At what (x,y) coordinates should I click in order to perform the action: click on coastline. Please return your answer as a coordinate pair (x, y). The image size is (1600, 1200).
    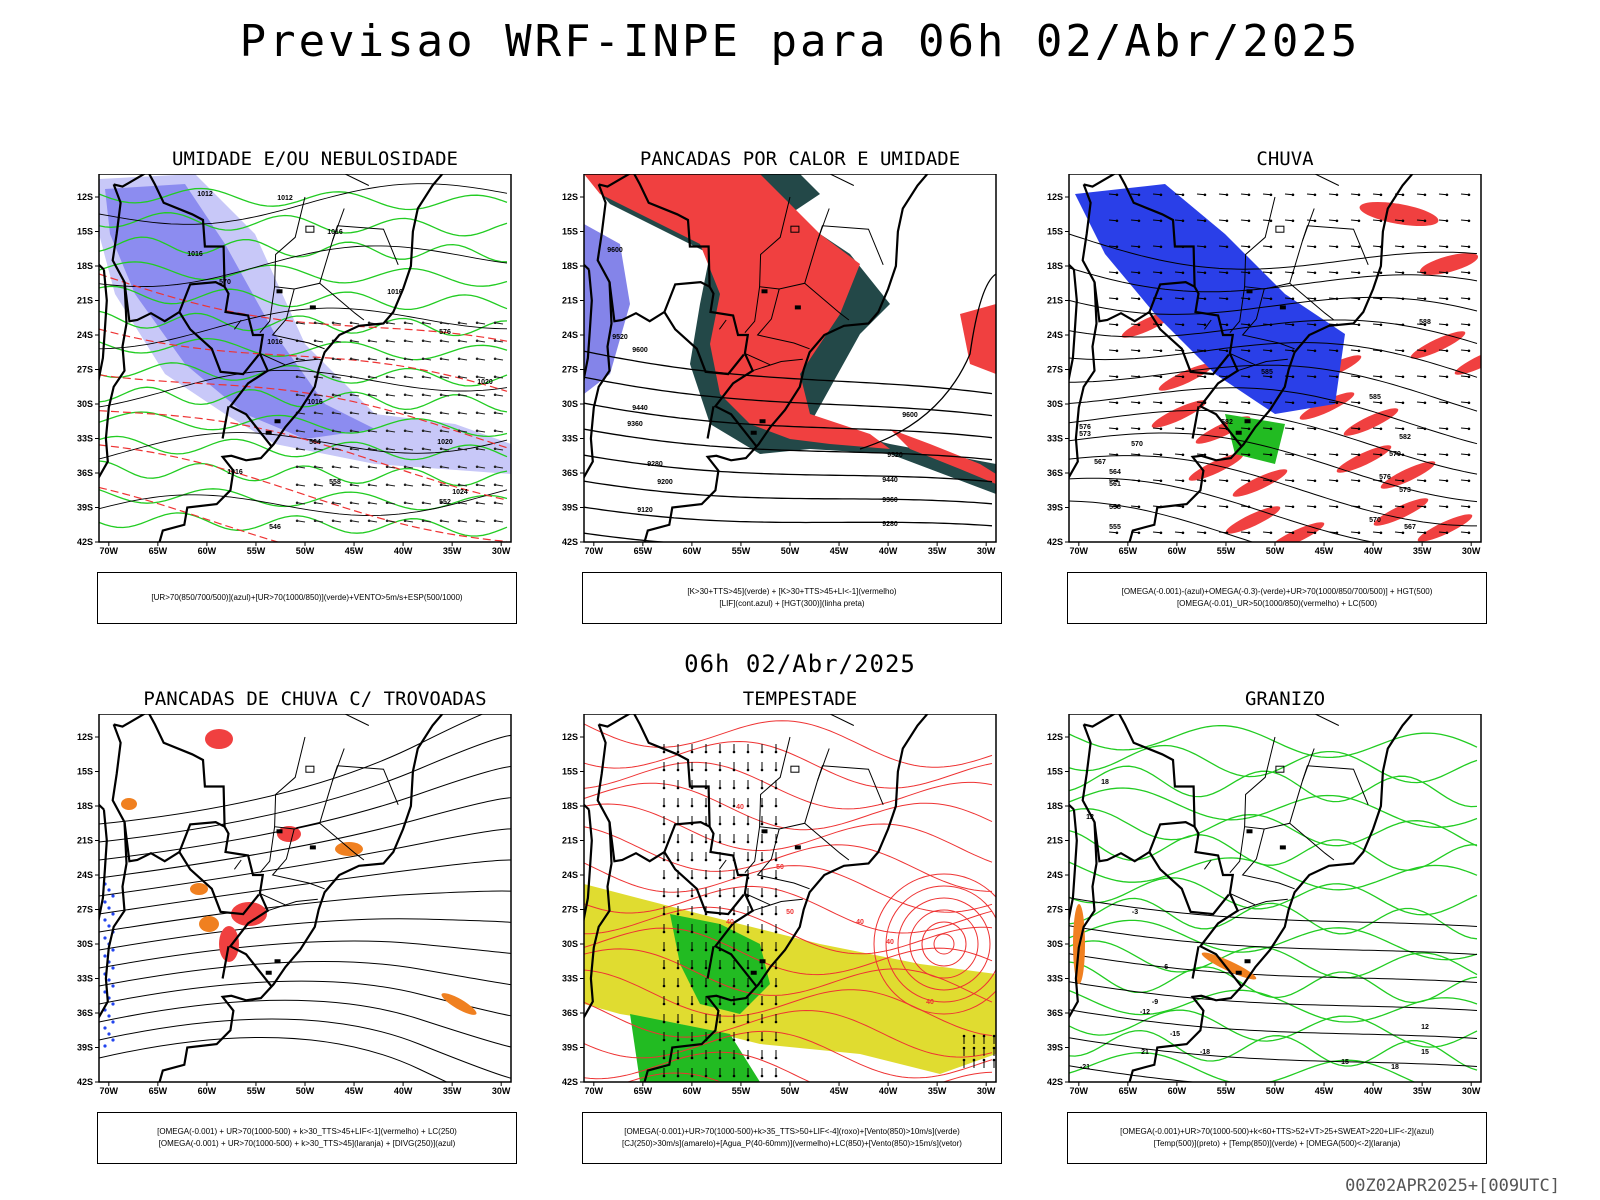
    Looking at the image, I should click on (1073, 866).